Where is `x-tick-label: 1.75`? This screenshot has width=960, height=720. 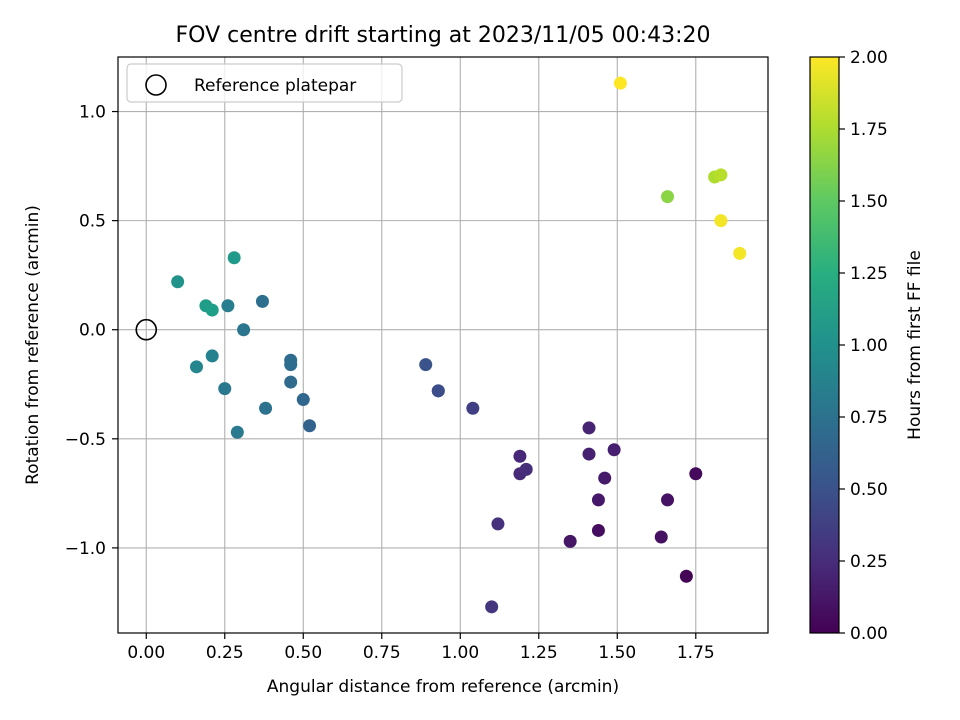 x-tick-label: 1.75 is located at coordinates (696, 653).